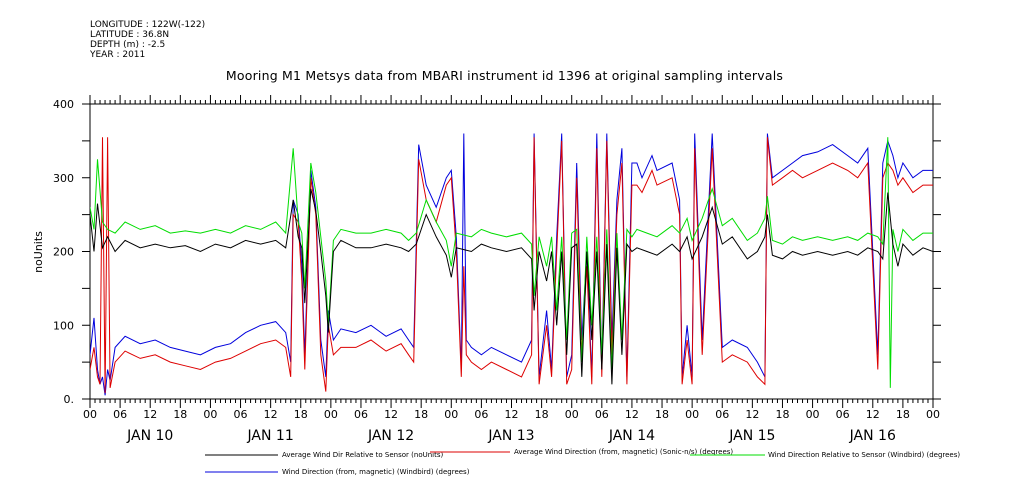 This screenshot has width=1009, height=504. What do you see at coordinates (510, 436) in the screenshot?
I see `x-day-label: JAN 13` at bounding box center [510, 436].